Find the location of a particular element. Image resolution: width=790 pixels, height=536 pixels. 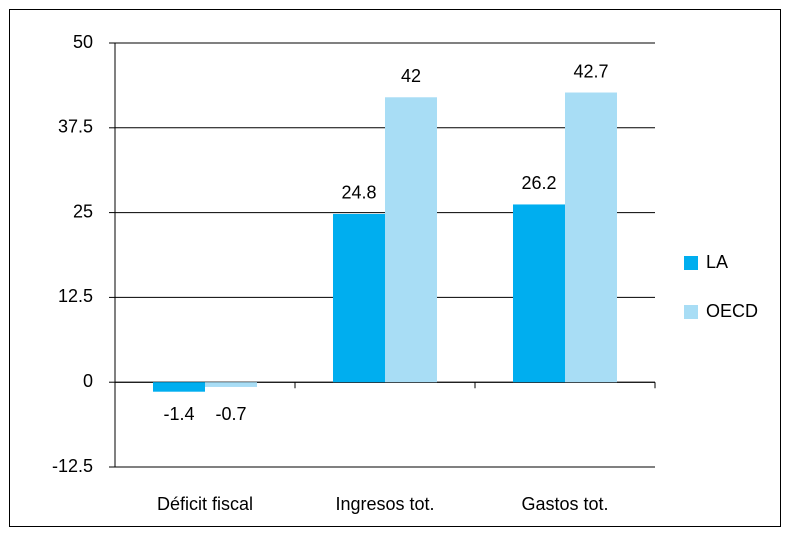

value-label: 42 is located at coordinates (411, 76).